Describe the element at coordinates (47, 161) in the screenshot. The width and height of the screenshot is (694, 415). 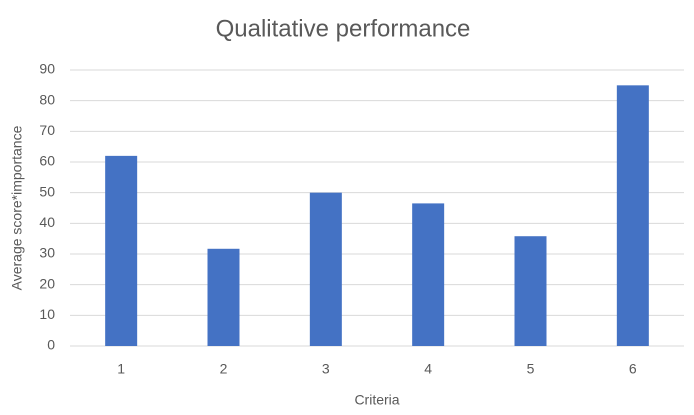
I see `y-tick-label: 60` at that location.